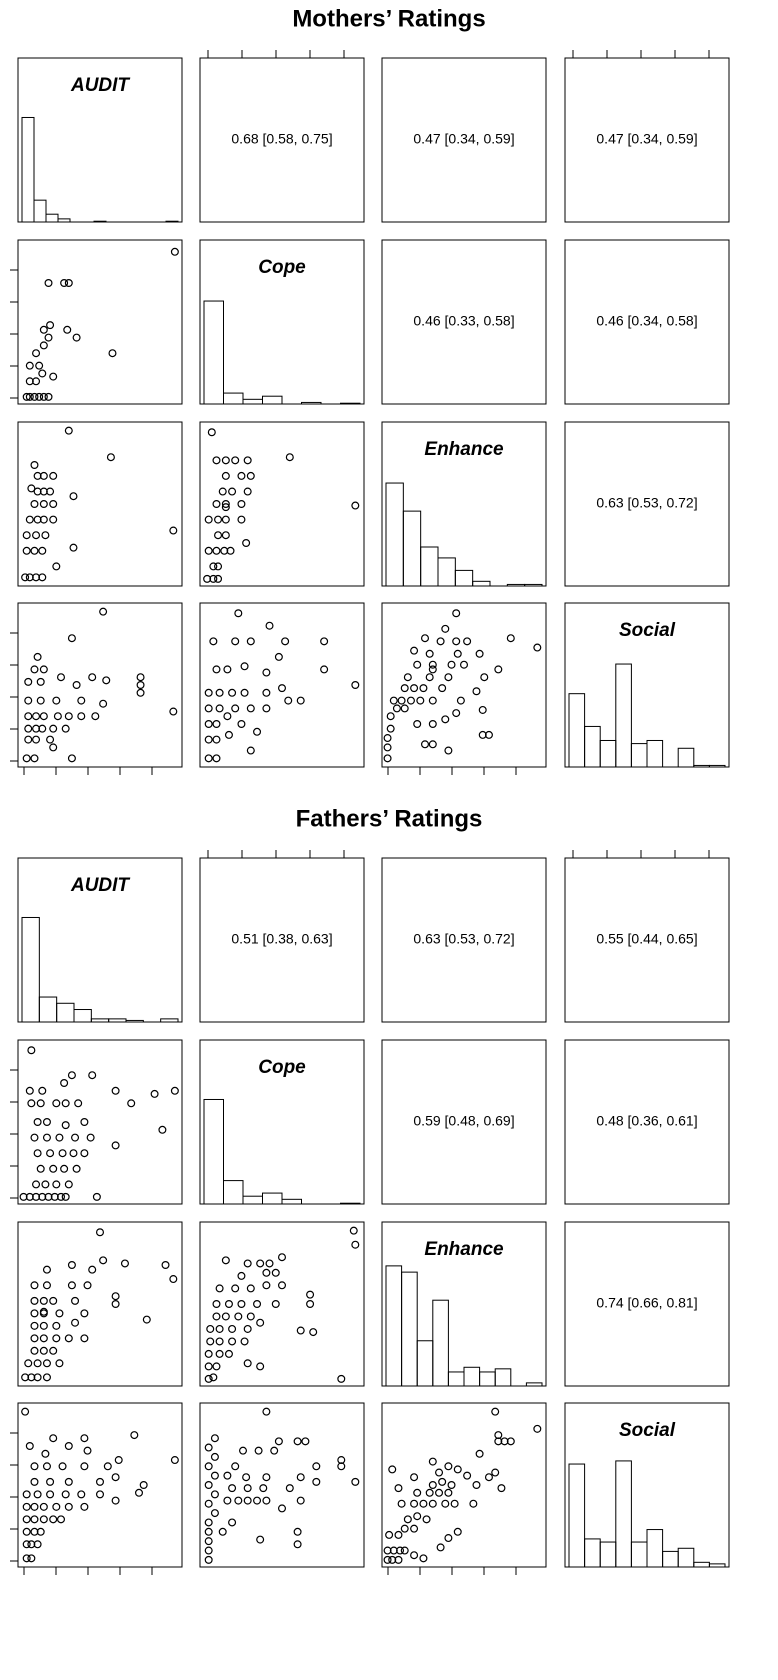 Image resolution: width=778 pixels, height=1680 pixels. Describe the element at coordinates (464, 449) in the screenshot. I see `variable-label: Enhance` at that location.